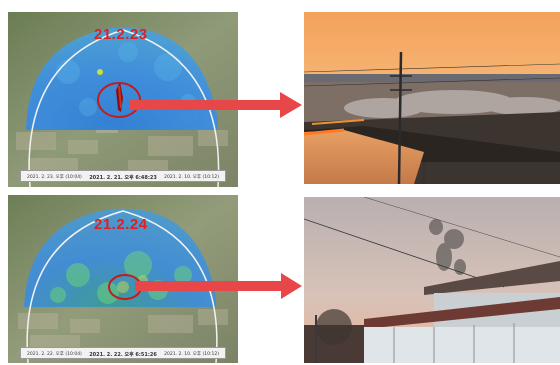 This screenshot has height=365, width=560. What do you see at coordinates (54, 177) in the screenshot?
I see `timestamp-left: 2021. 2. 23. 오후 (10:04)` at bounding box center [54, 177].